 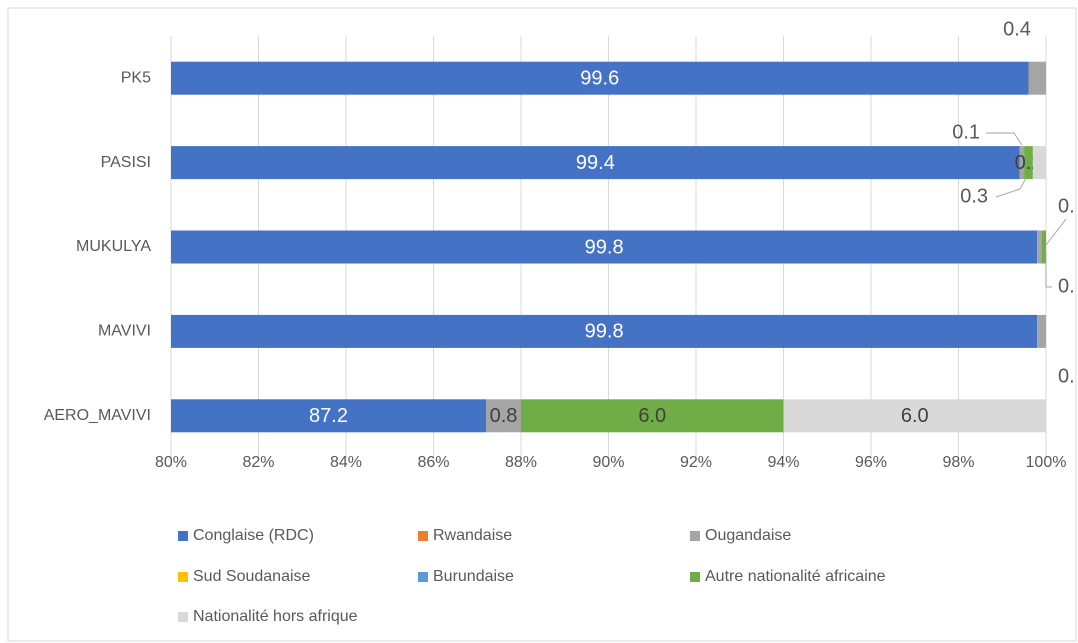 What do you see at coordinates (252, 576) in the screenshot?
I see `legend-label: Sud Soudanaise` at bounding box center [252, 576].